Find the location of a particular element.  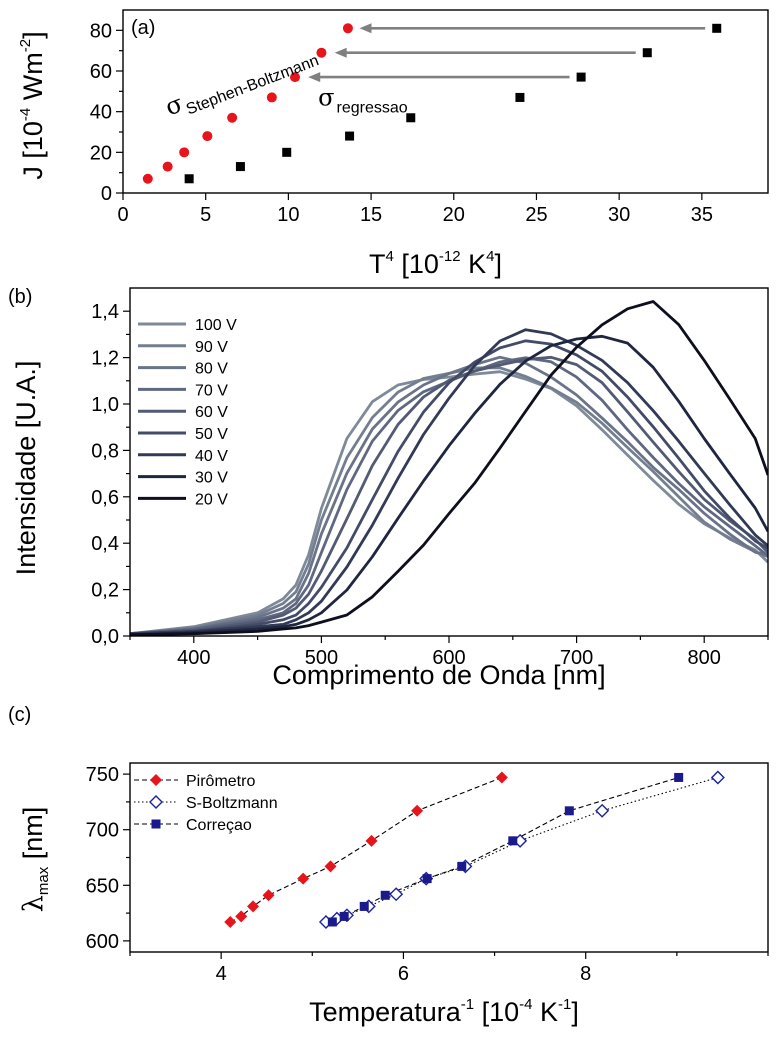

sigma-symbol: σ is located at coordinates (326, 98).